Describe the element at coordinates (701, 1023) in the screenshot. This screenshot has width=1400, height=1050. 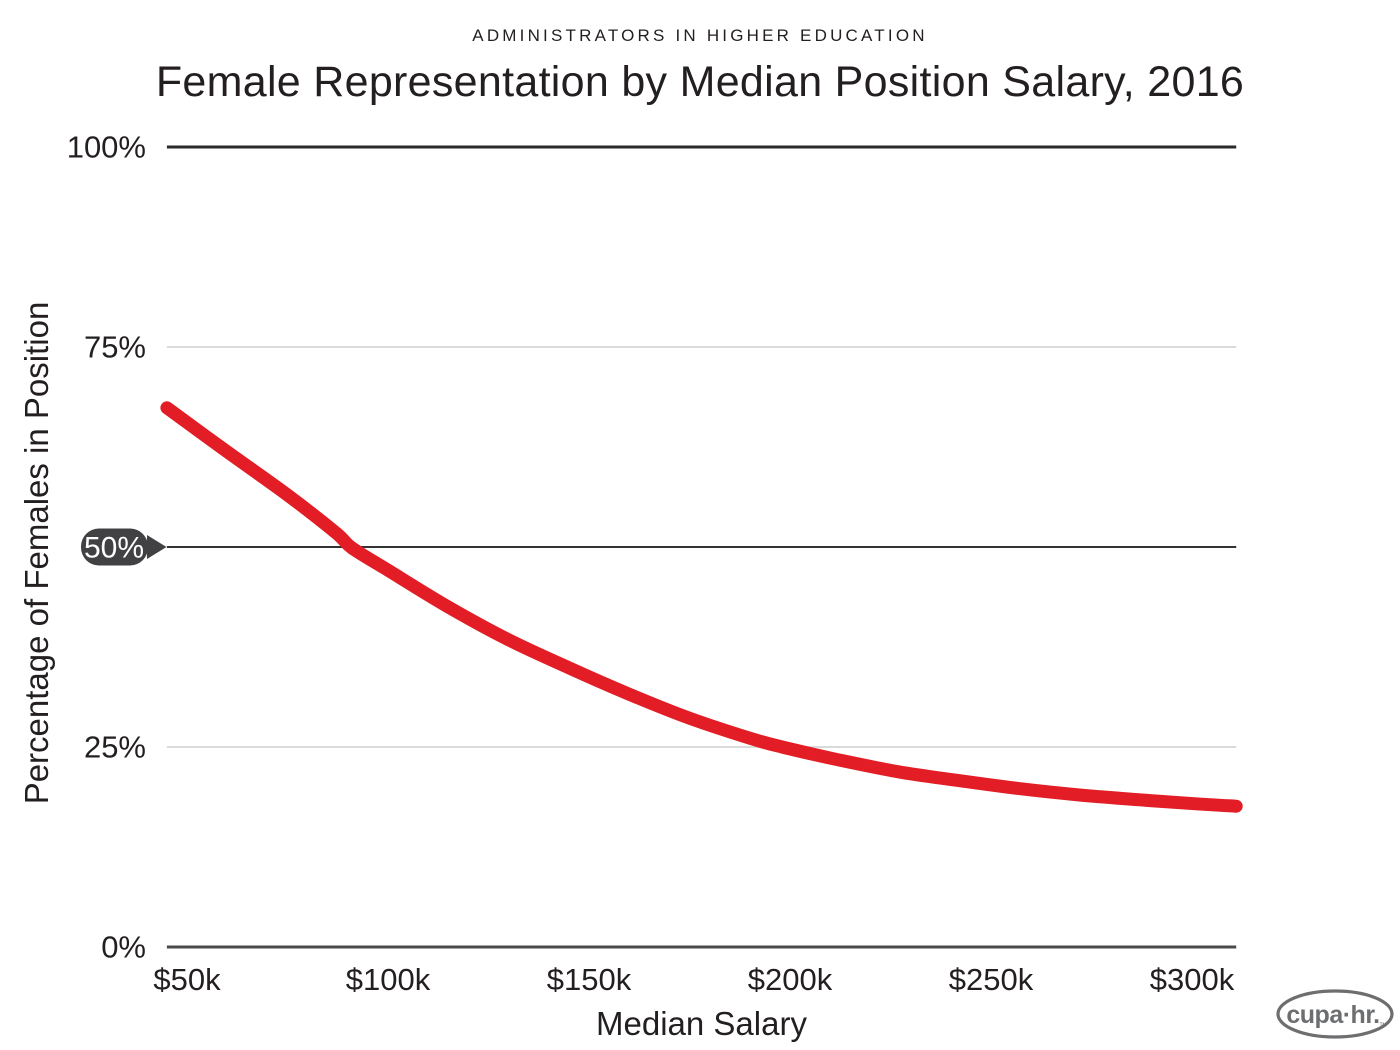
I see `x-axis-title: Median Salary` at that location.